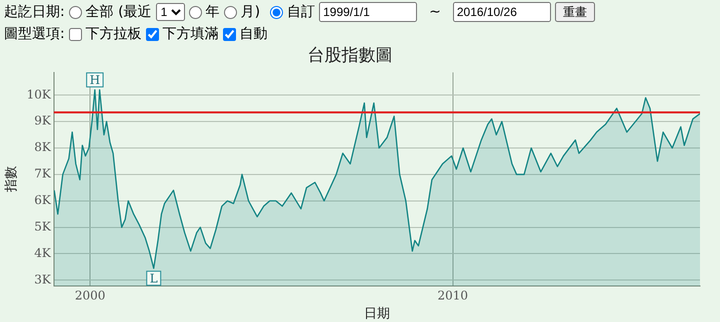 Image resolution: width=720 pixels, height=322 pixels. Describe the element at coordinates (213, 12) in the screenshot. I see `text: 年` at that location.